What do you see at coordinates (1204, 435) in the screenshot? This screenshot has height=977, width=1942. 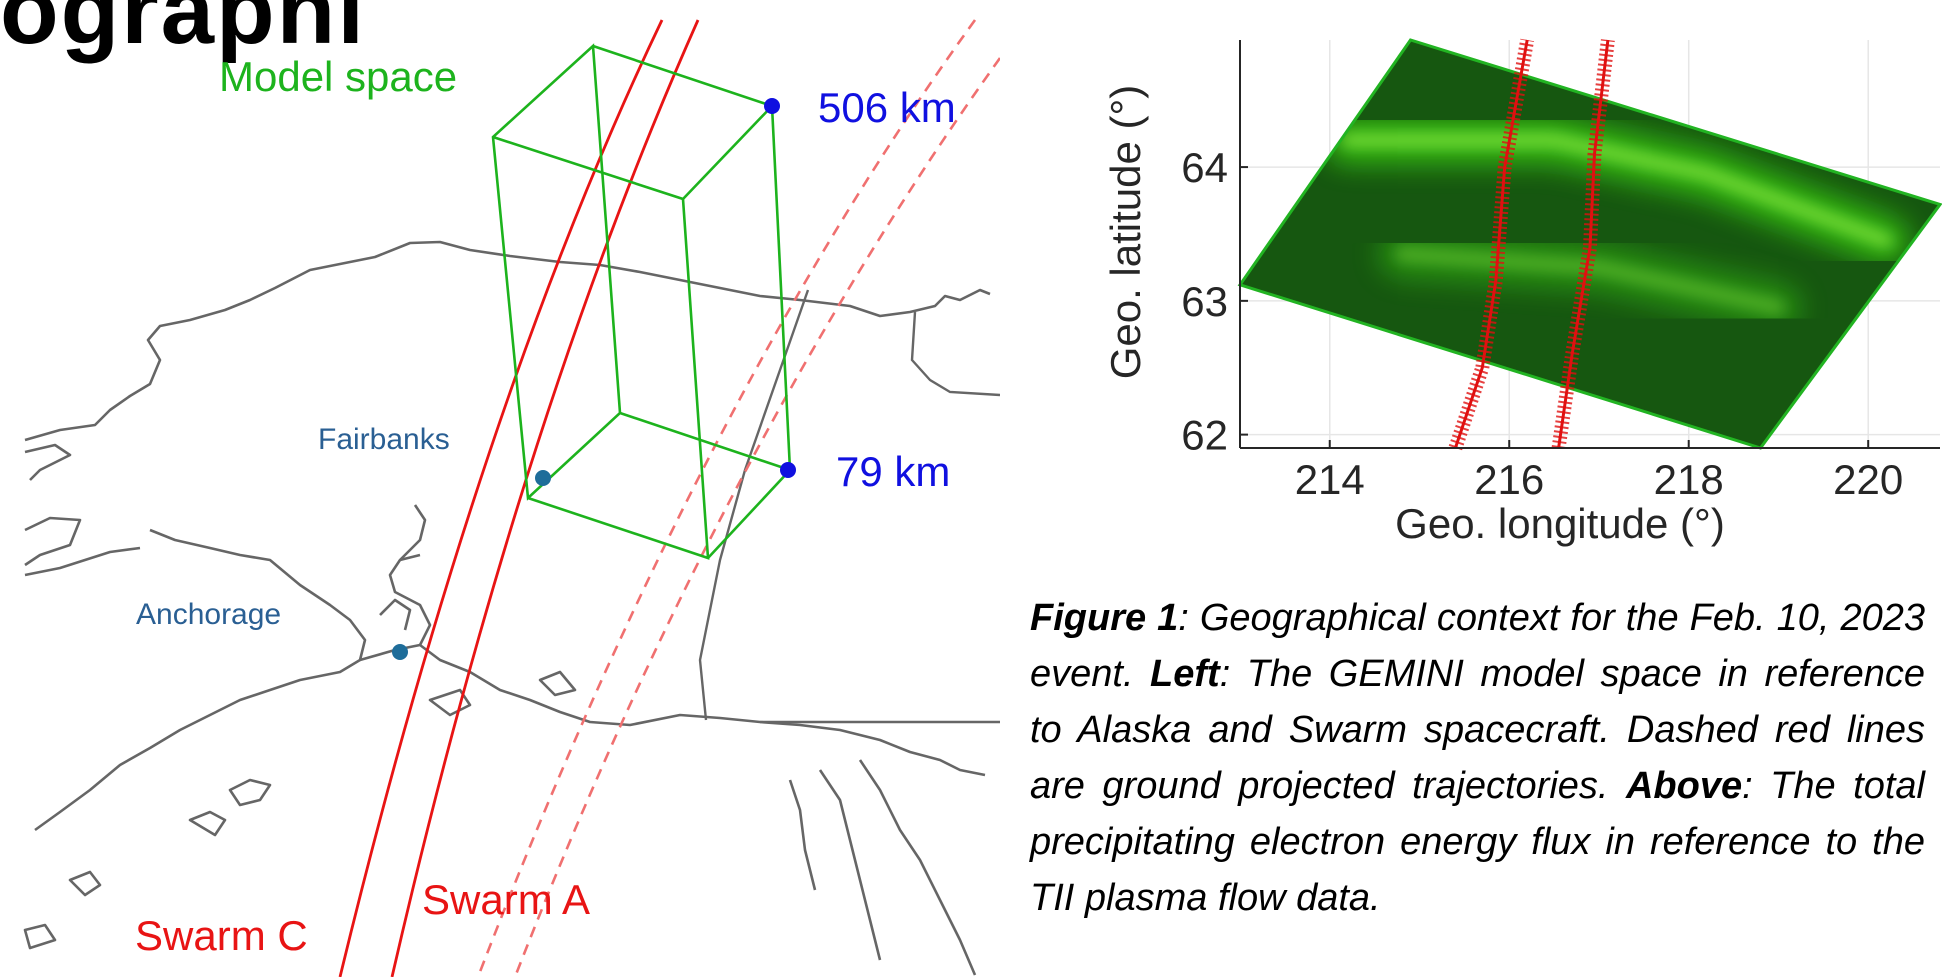 I see `y-tick-label: 62` at bounding box center [1204, 435].